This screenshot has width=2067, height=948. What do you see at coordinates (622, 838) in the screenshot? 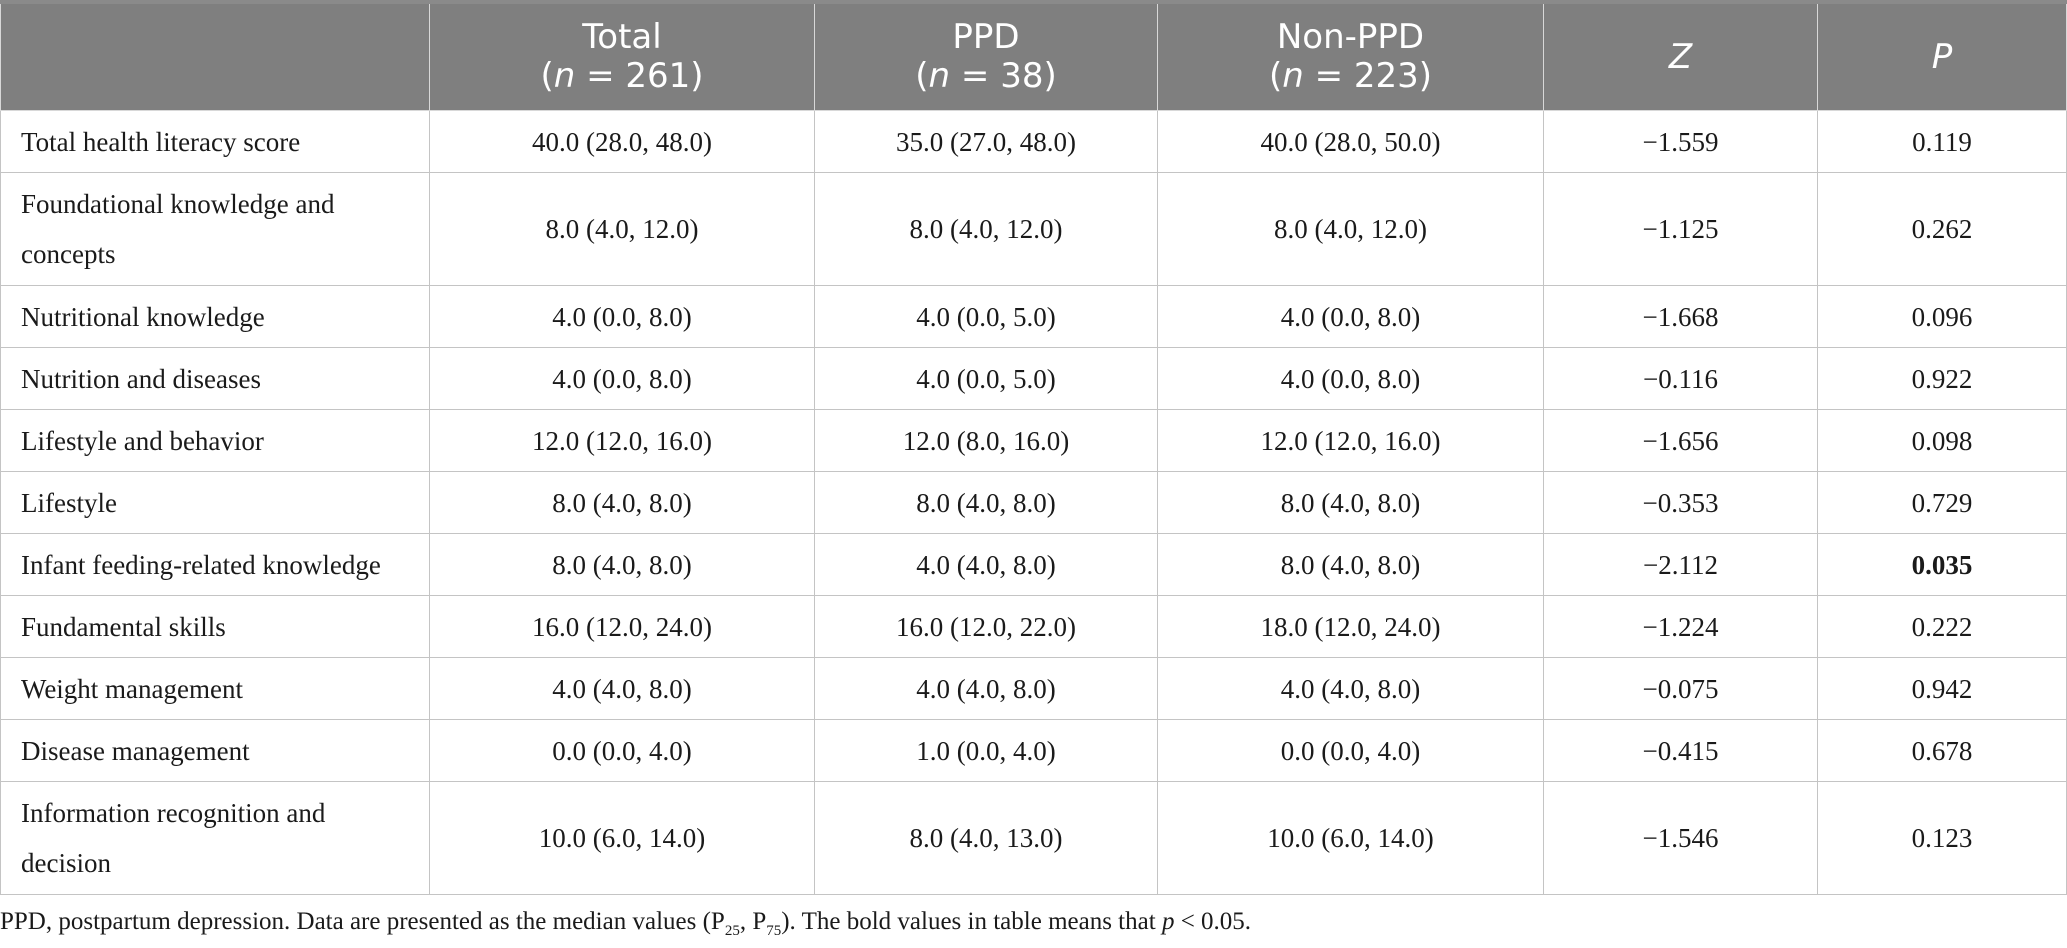
I see `cell-total: 10.0 (6.0, 14.0)` at bounding box center [622, 838].